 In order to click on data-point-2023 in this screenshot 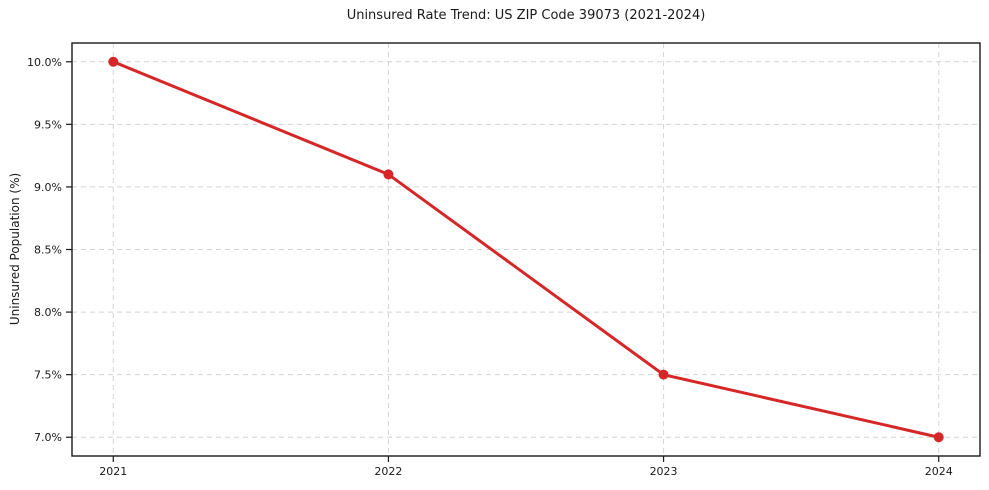, I will do `click(663, 374)`.